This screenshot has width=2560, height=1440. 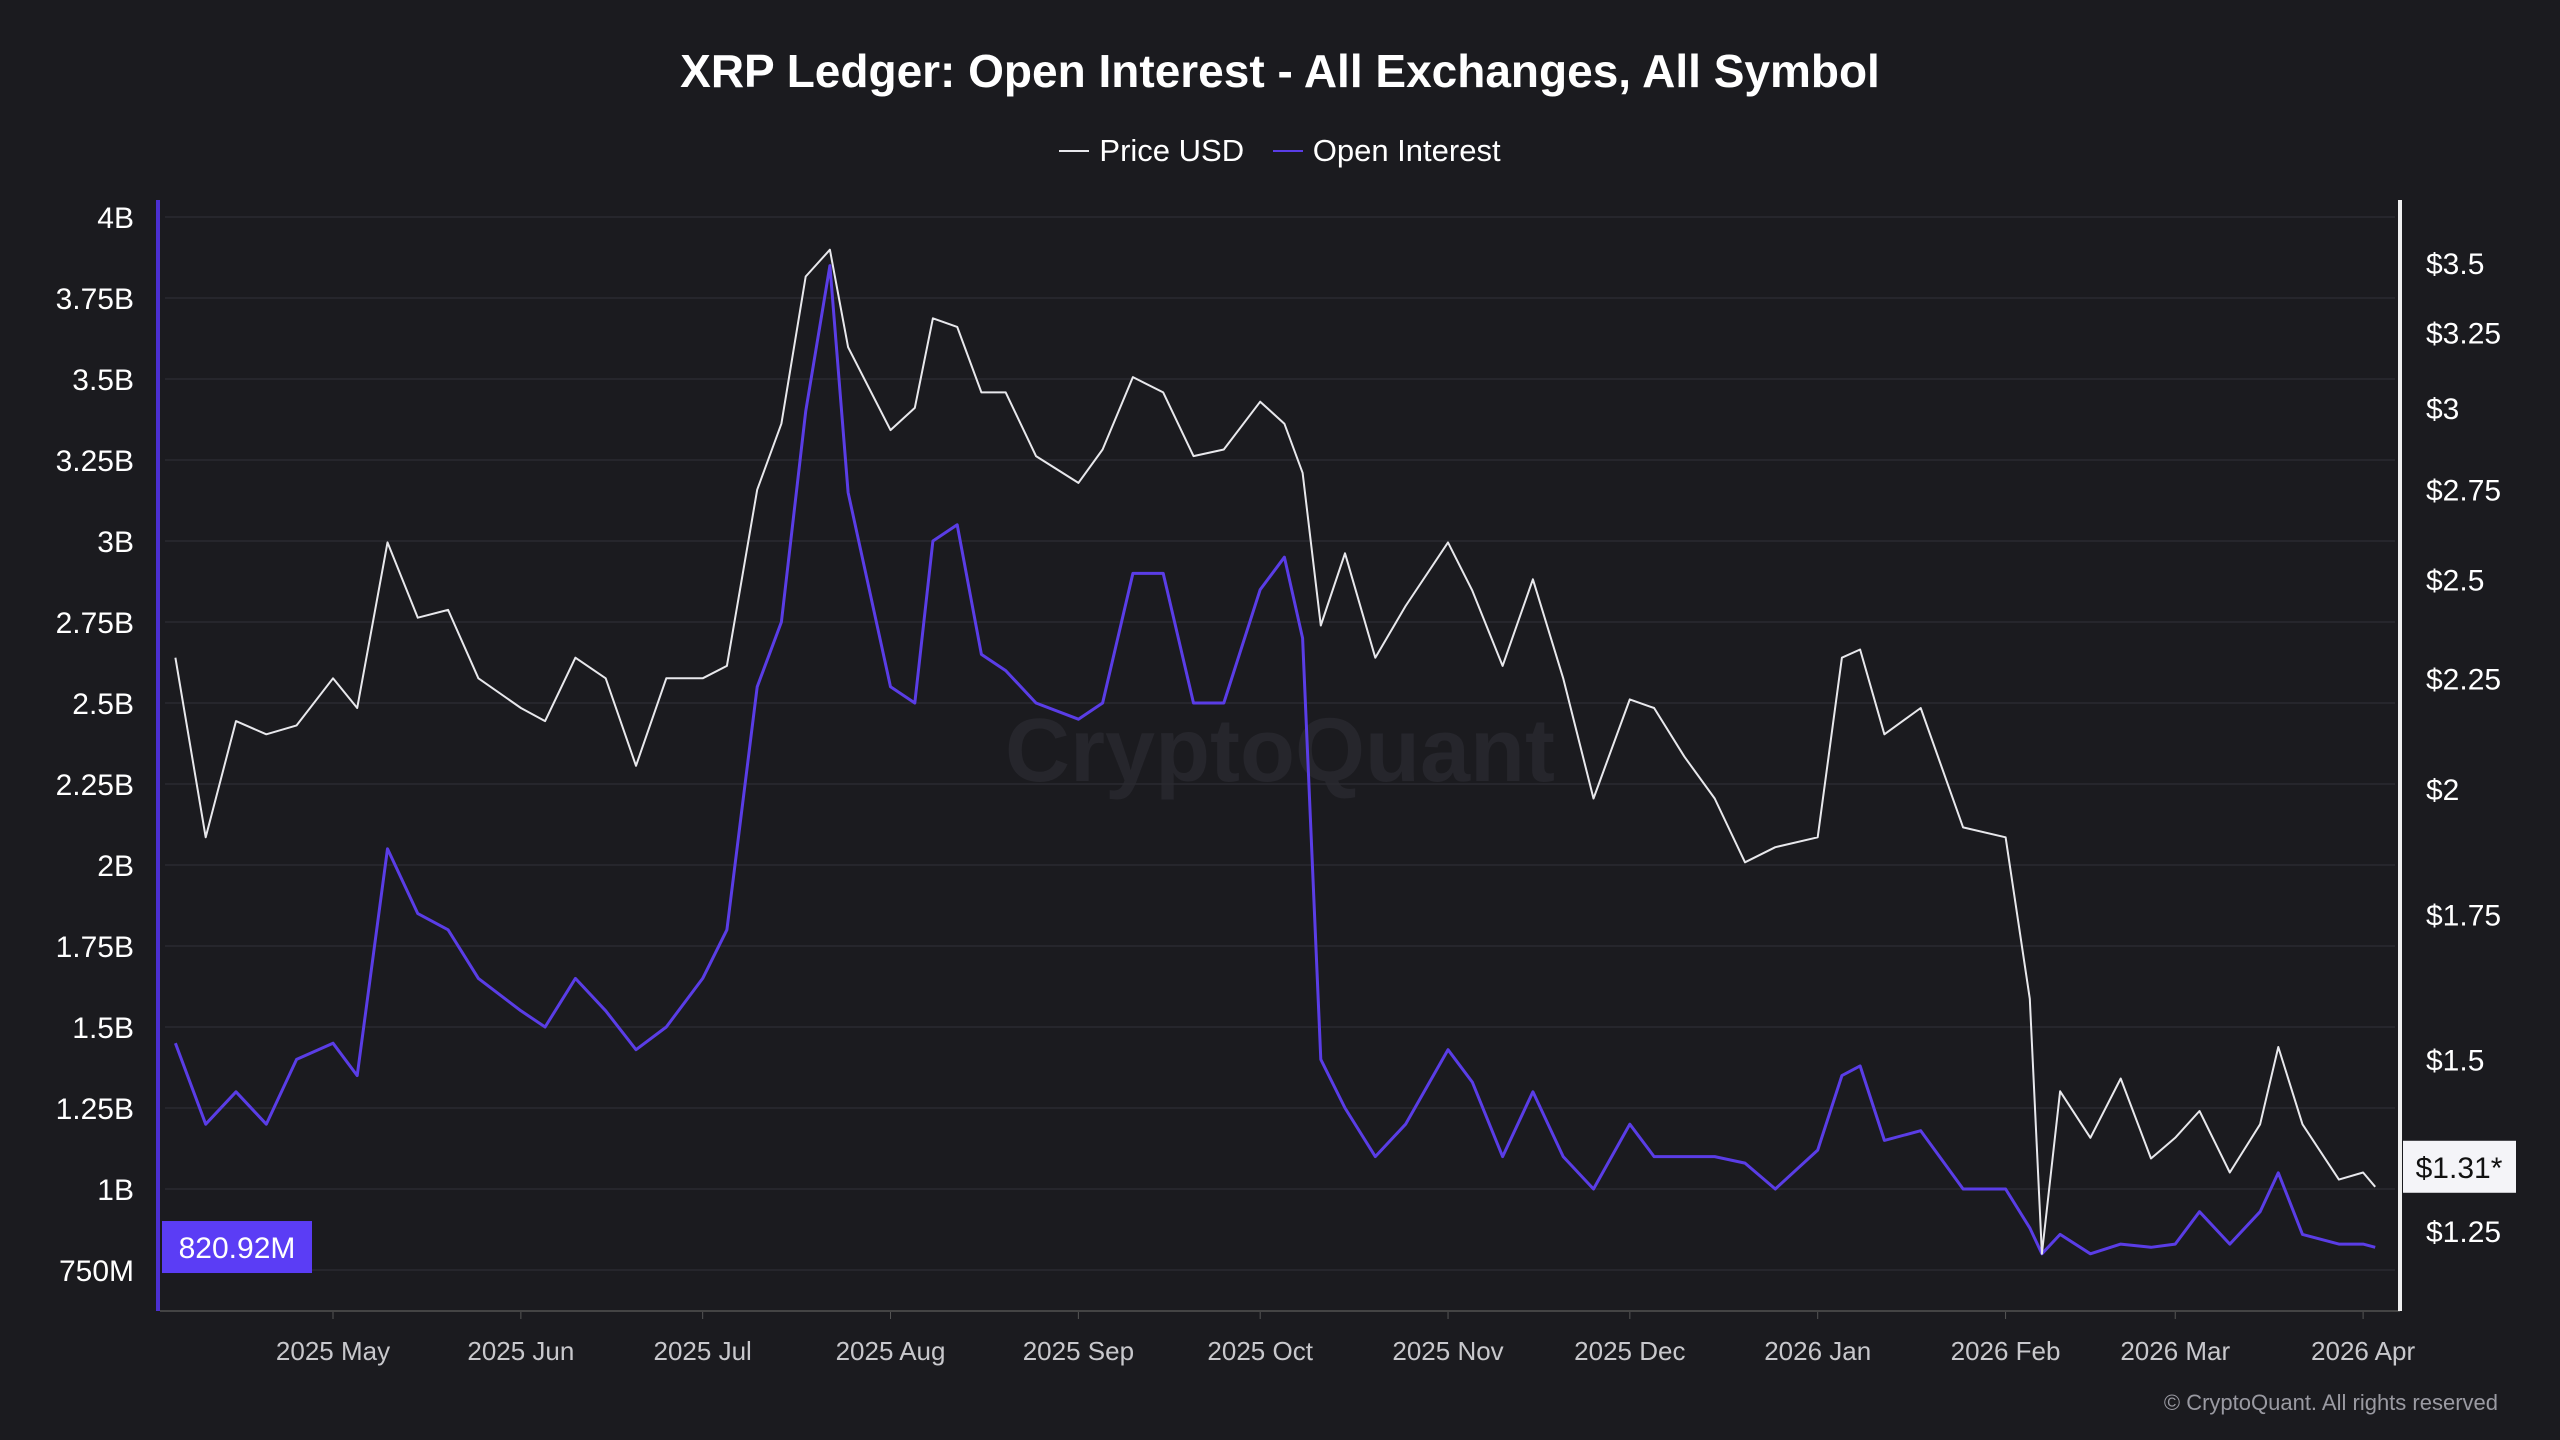 What do you see at coordinates (2330, 1402) in the screenshot?
I see `copyright: © CryptoQuant. All rights reserved` at bounding box center [2330, 1402].